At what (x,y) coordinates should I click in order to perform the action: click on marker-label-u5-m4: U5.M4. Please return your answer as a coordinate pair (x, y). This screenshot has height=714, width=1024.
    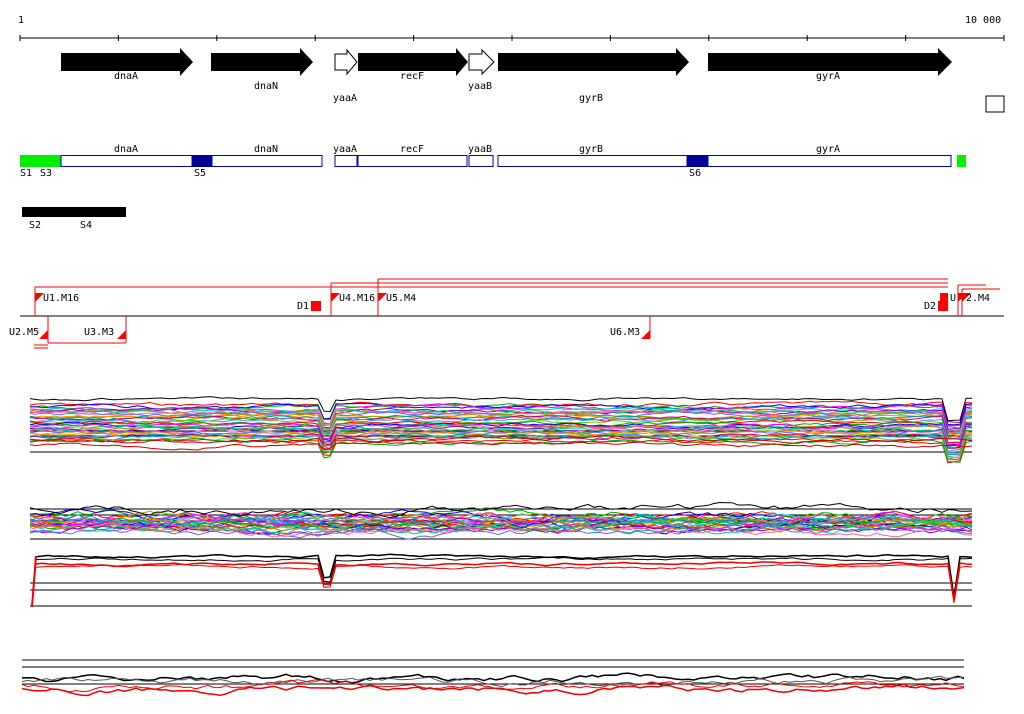
    Looking at the image, I should click on (401, 298).